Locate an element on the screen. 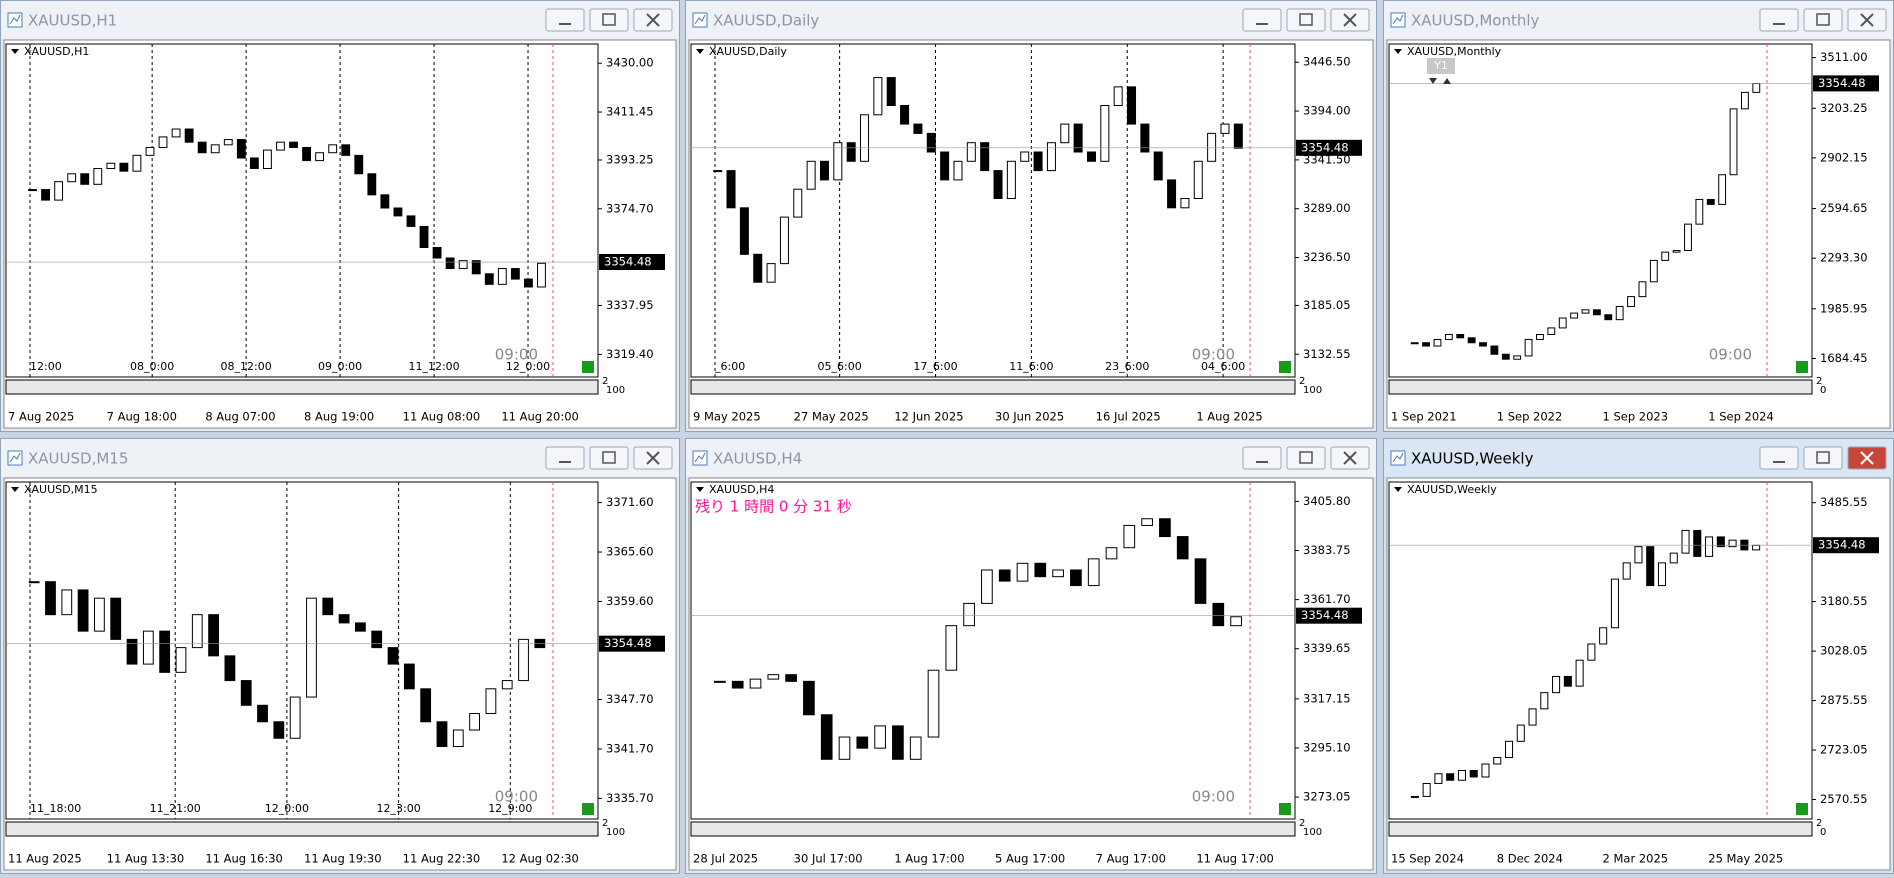 This screenshot has height=878, width=1894. period-label: 11_18:00 is located at coordinates (55, 808).